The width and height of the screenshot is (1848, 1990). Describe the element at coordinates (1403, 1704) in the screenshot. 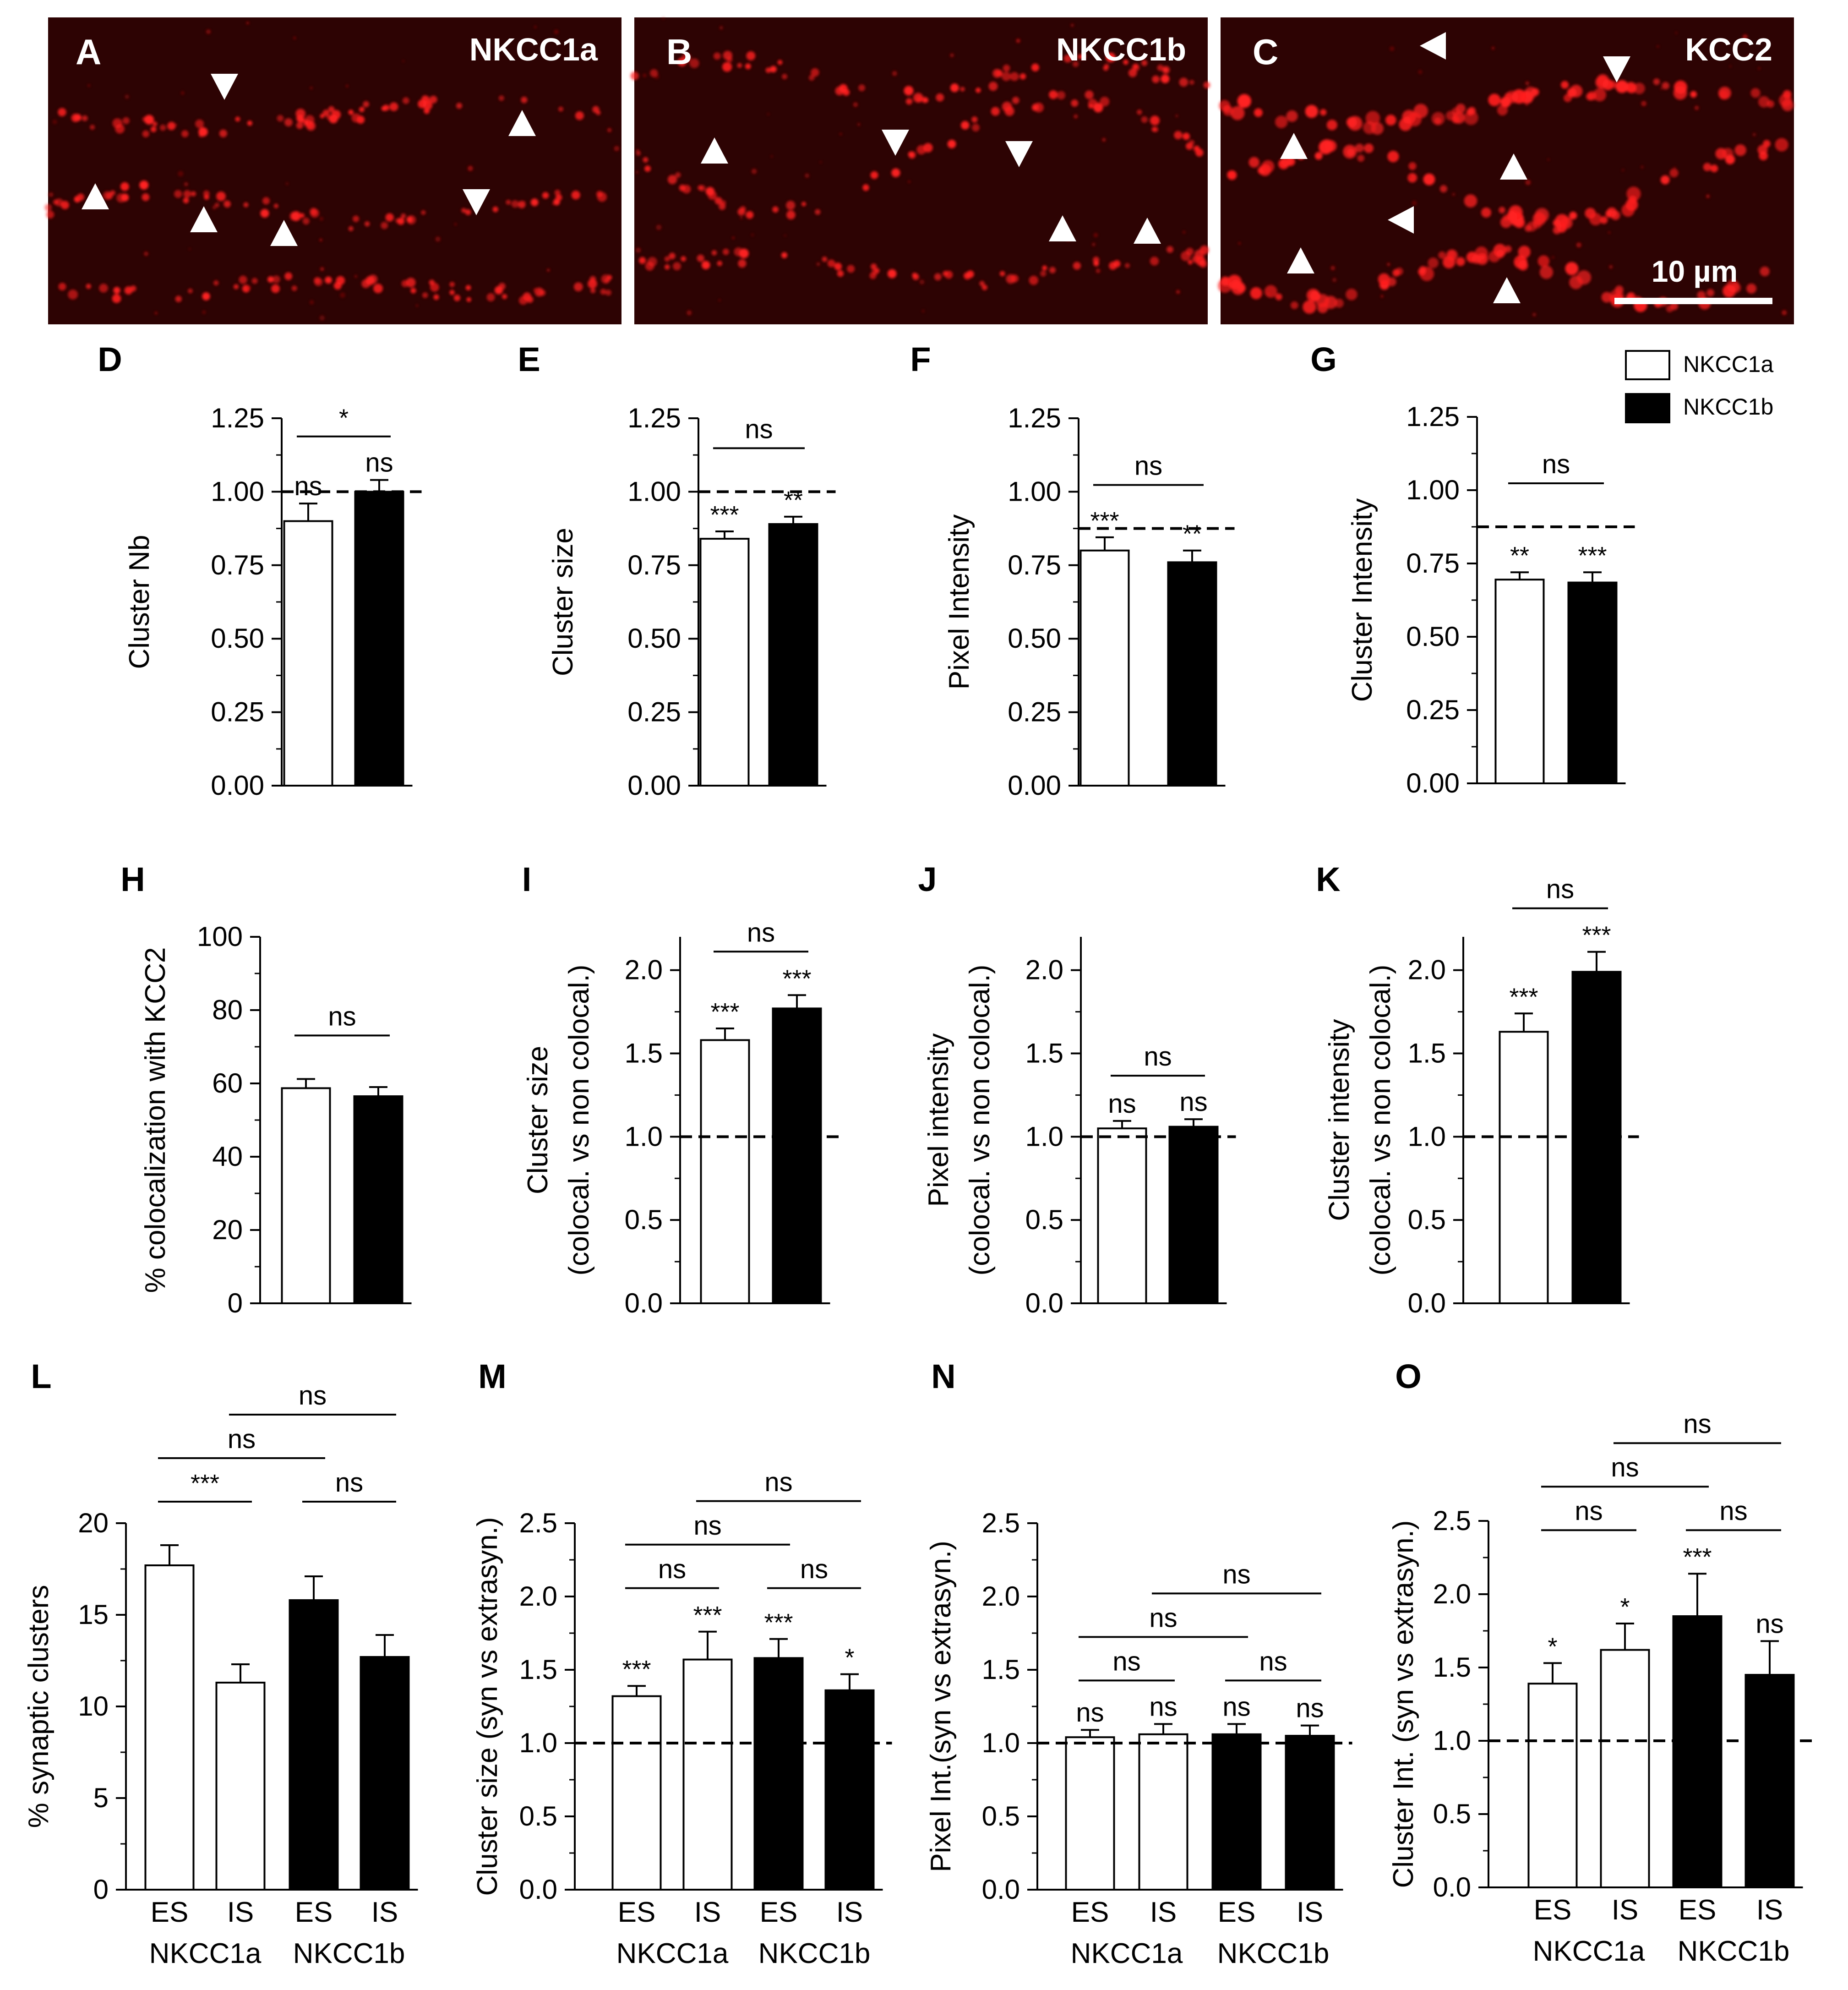

I see `y-axis-title: Cluster Int. (syn vs extrasyn.)` at that location.